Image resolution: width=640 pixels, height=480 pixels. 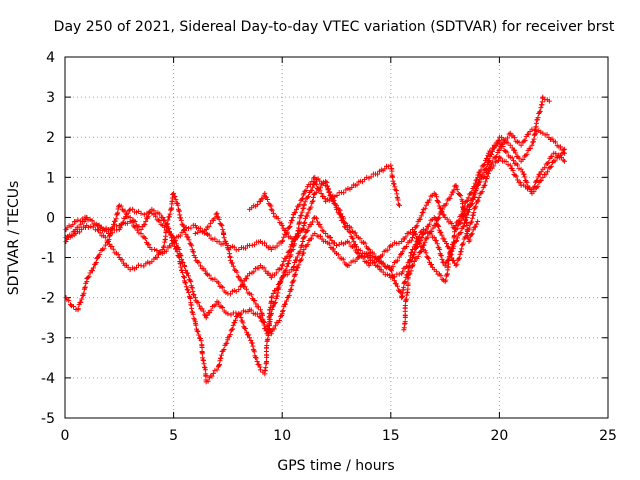 I want to click on y-tick-label: 1, so click(x=50, y=178).